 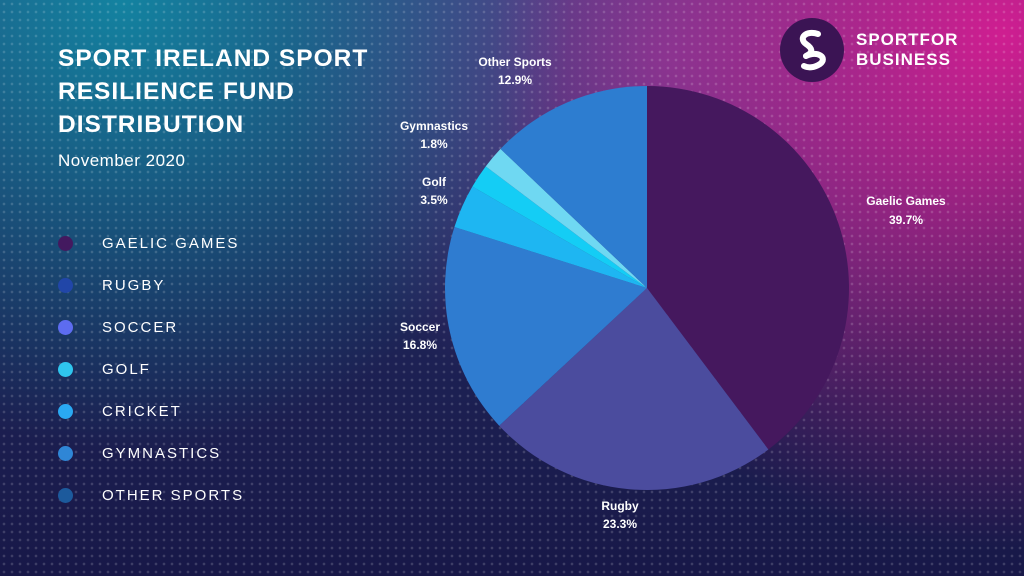 What do you see at coordinates (434, 144) in the screenshot?
I see `pie-label-value: 1.8%` at bounding box center [434, 144].